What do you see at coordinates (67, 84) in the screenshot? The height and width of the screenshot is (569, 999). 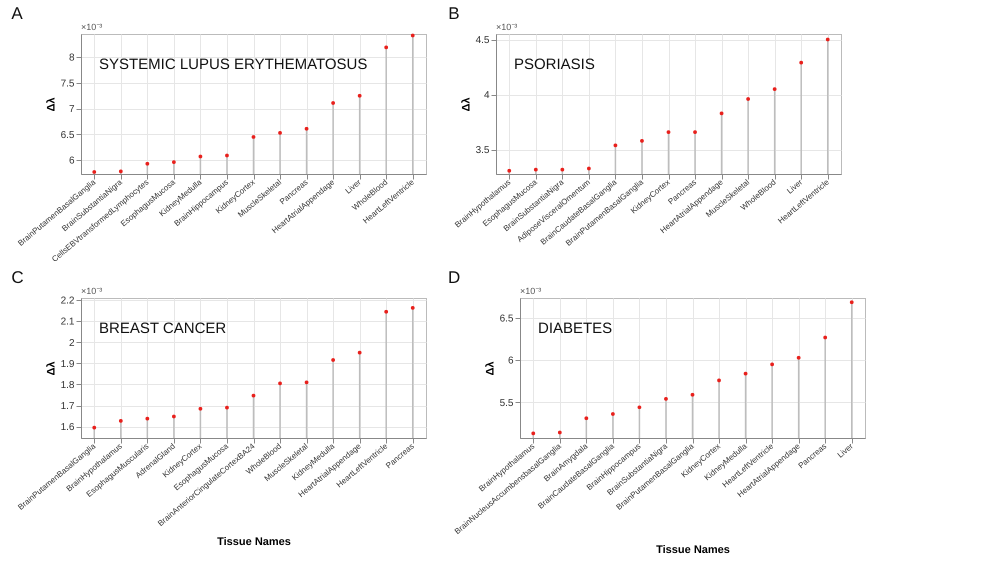 I see `y-tick-label: 7.5` at bounding box center [67, 84].